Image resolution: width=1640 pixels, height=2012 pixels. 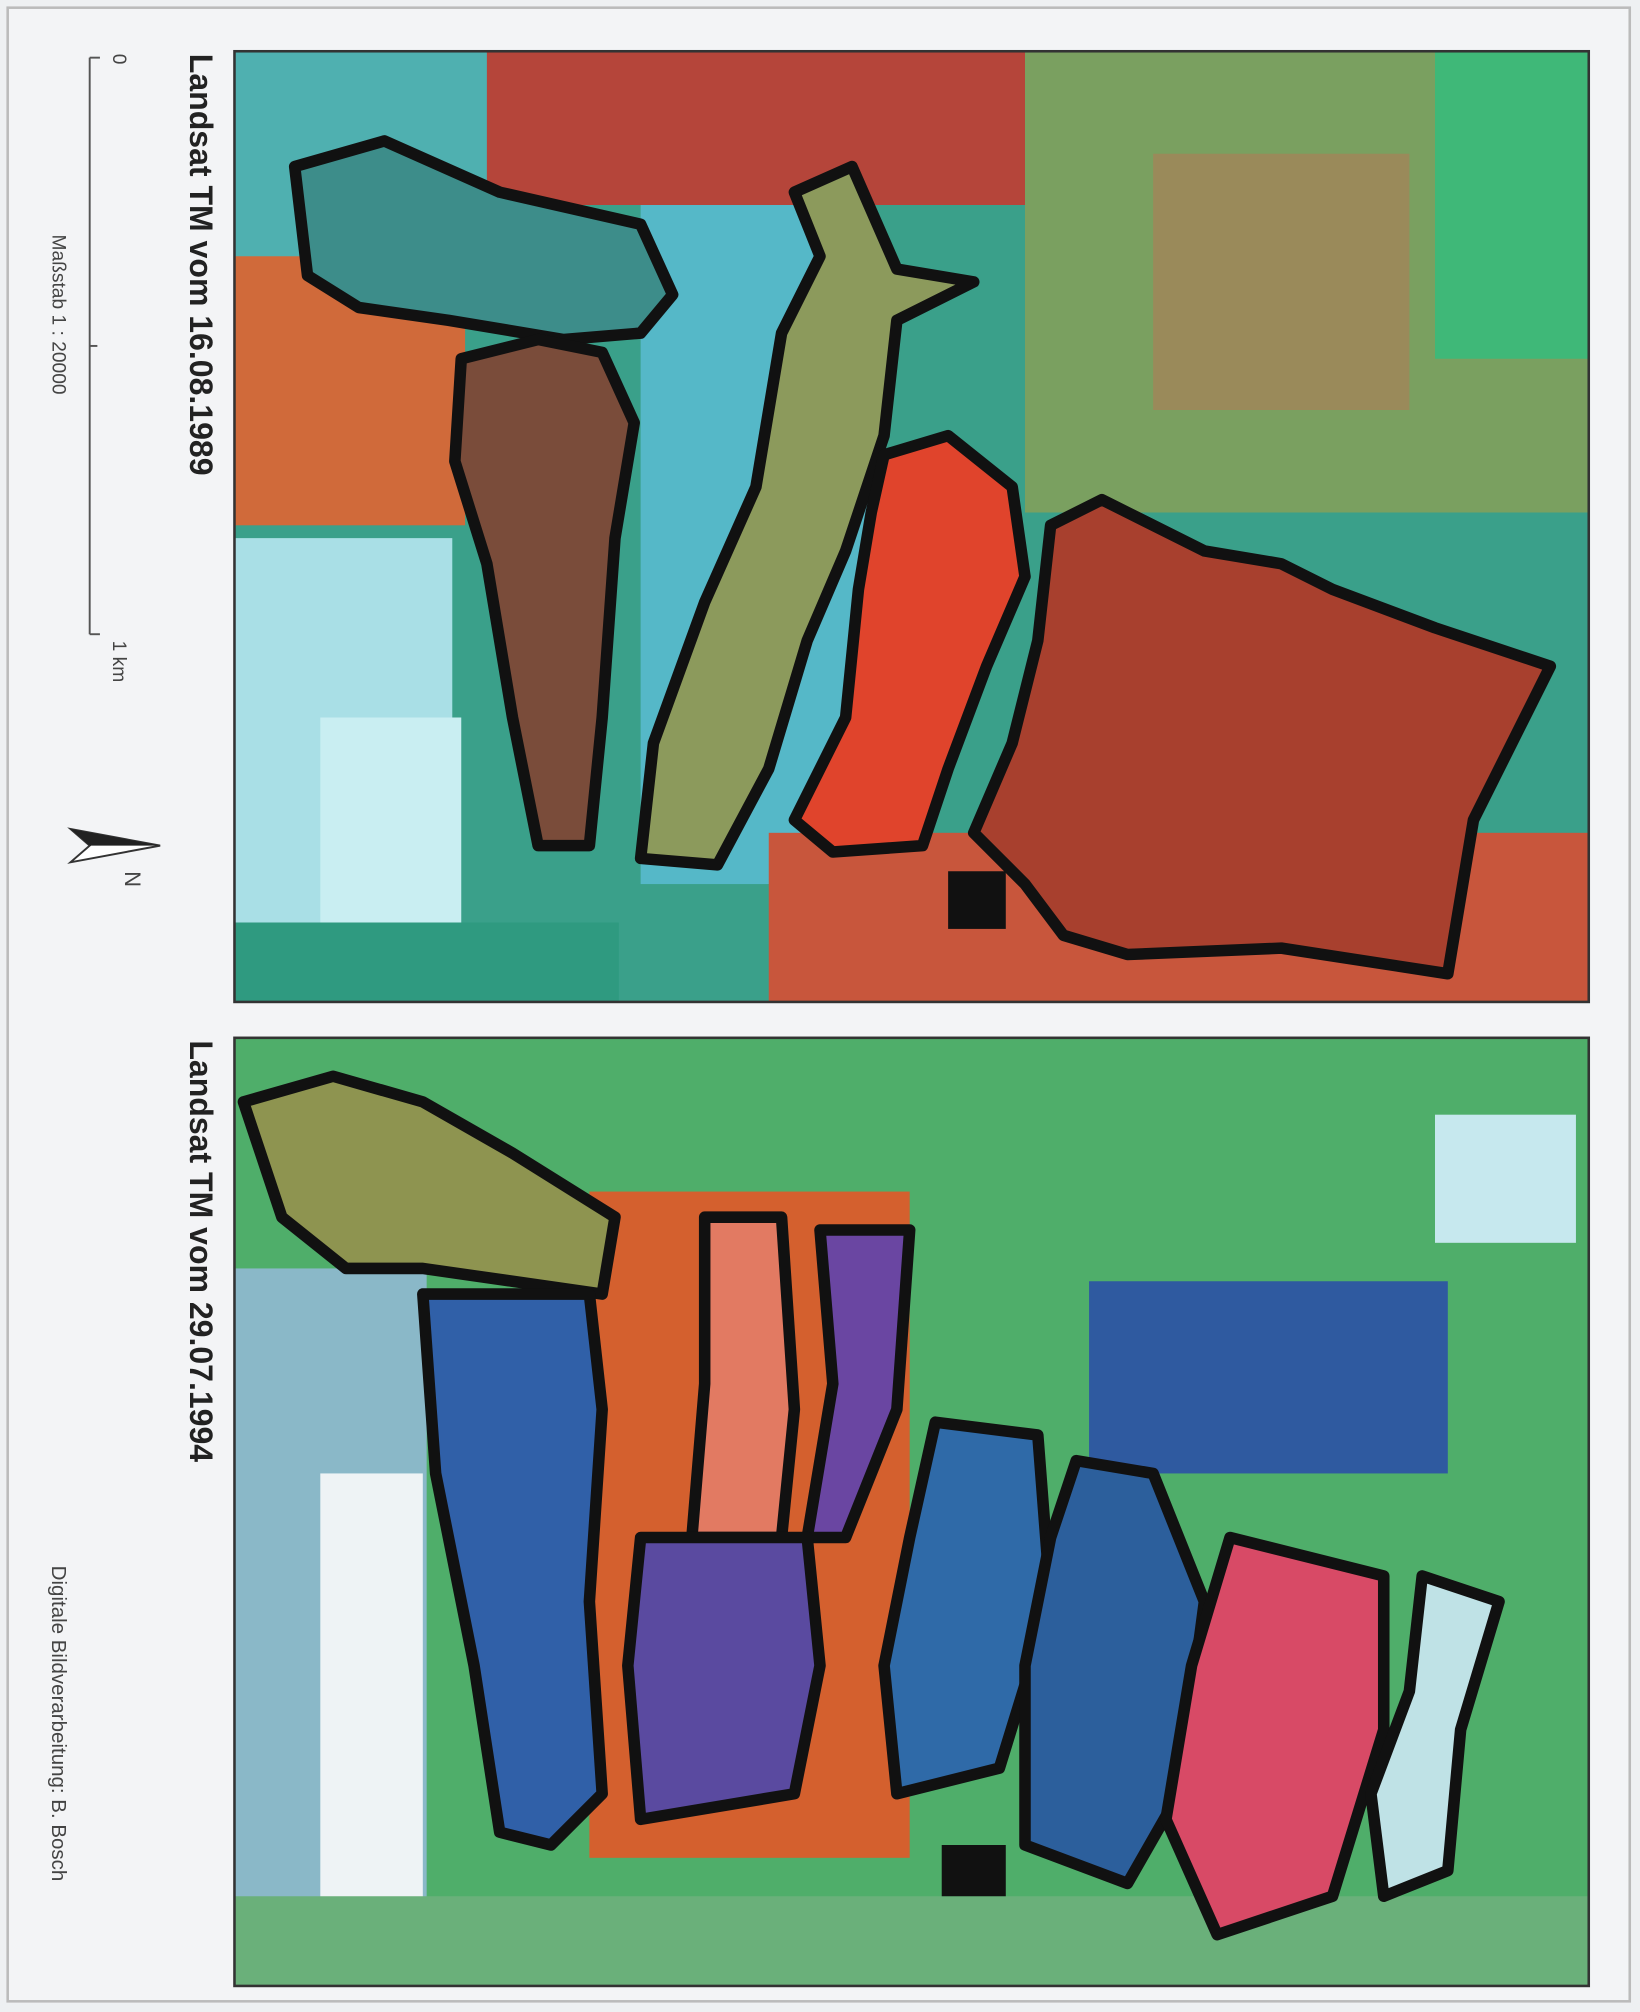 I want to click on scale-end: 1 km, so click(x=118, y=662).